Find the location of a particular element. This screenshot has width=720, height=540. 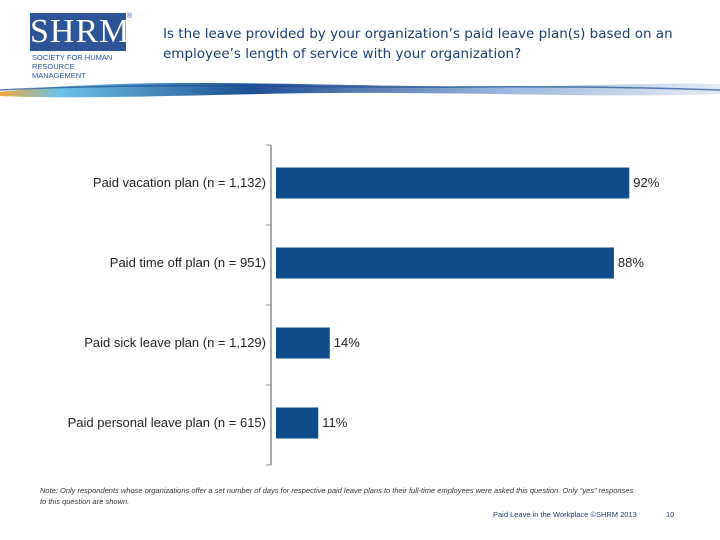

logo-wordmark: SHRM is located at coordinates (80, 32).